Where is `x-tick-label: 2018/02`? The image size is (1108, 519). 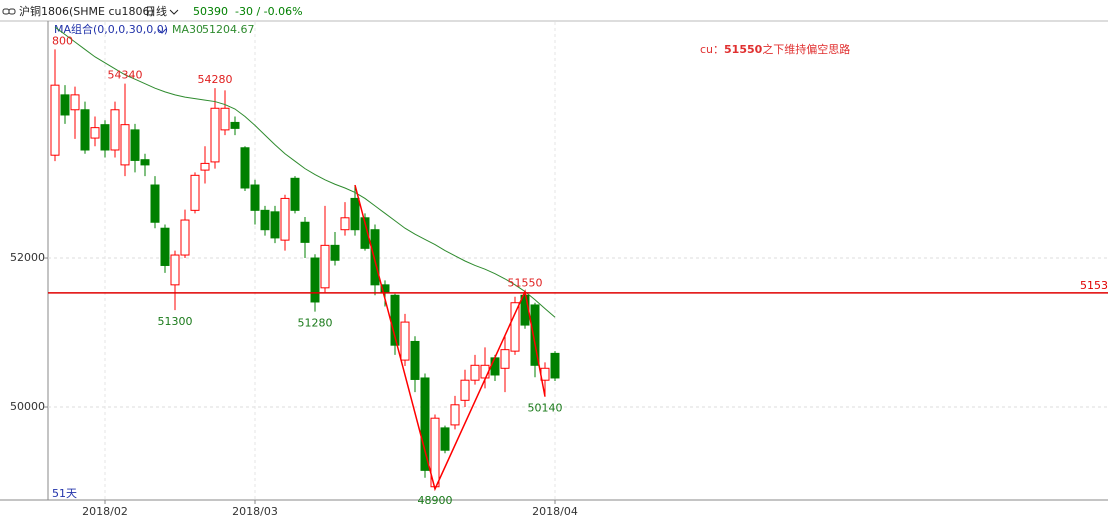
x-tick-label: 2018/02 is located at coordinates (105, 511).